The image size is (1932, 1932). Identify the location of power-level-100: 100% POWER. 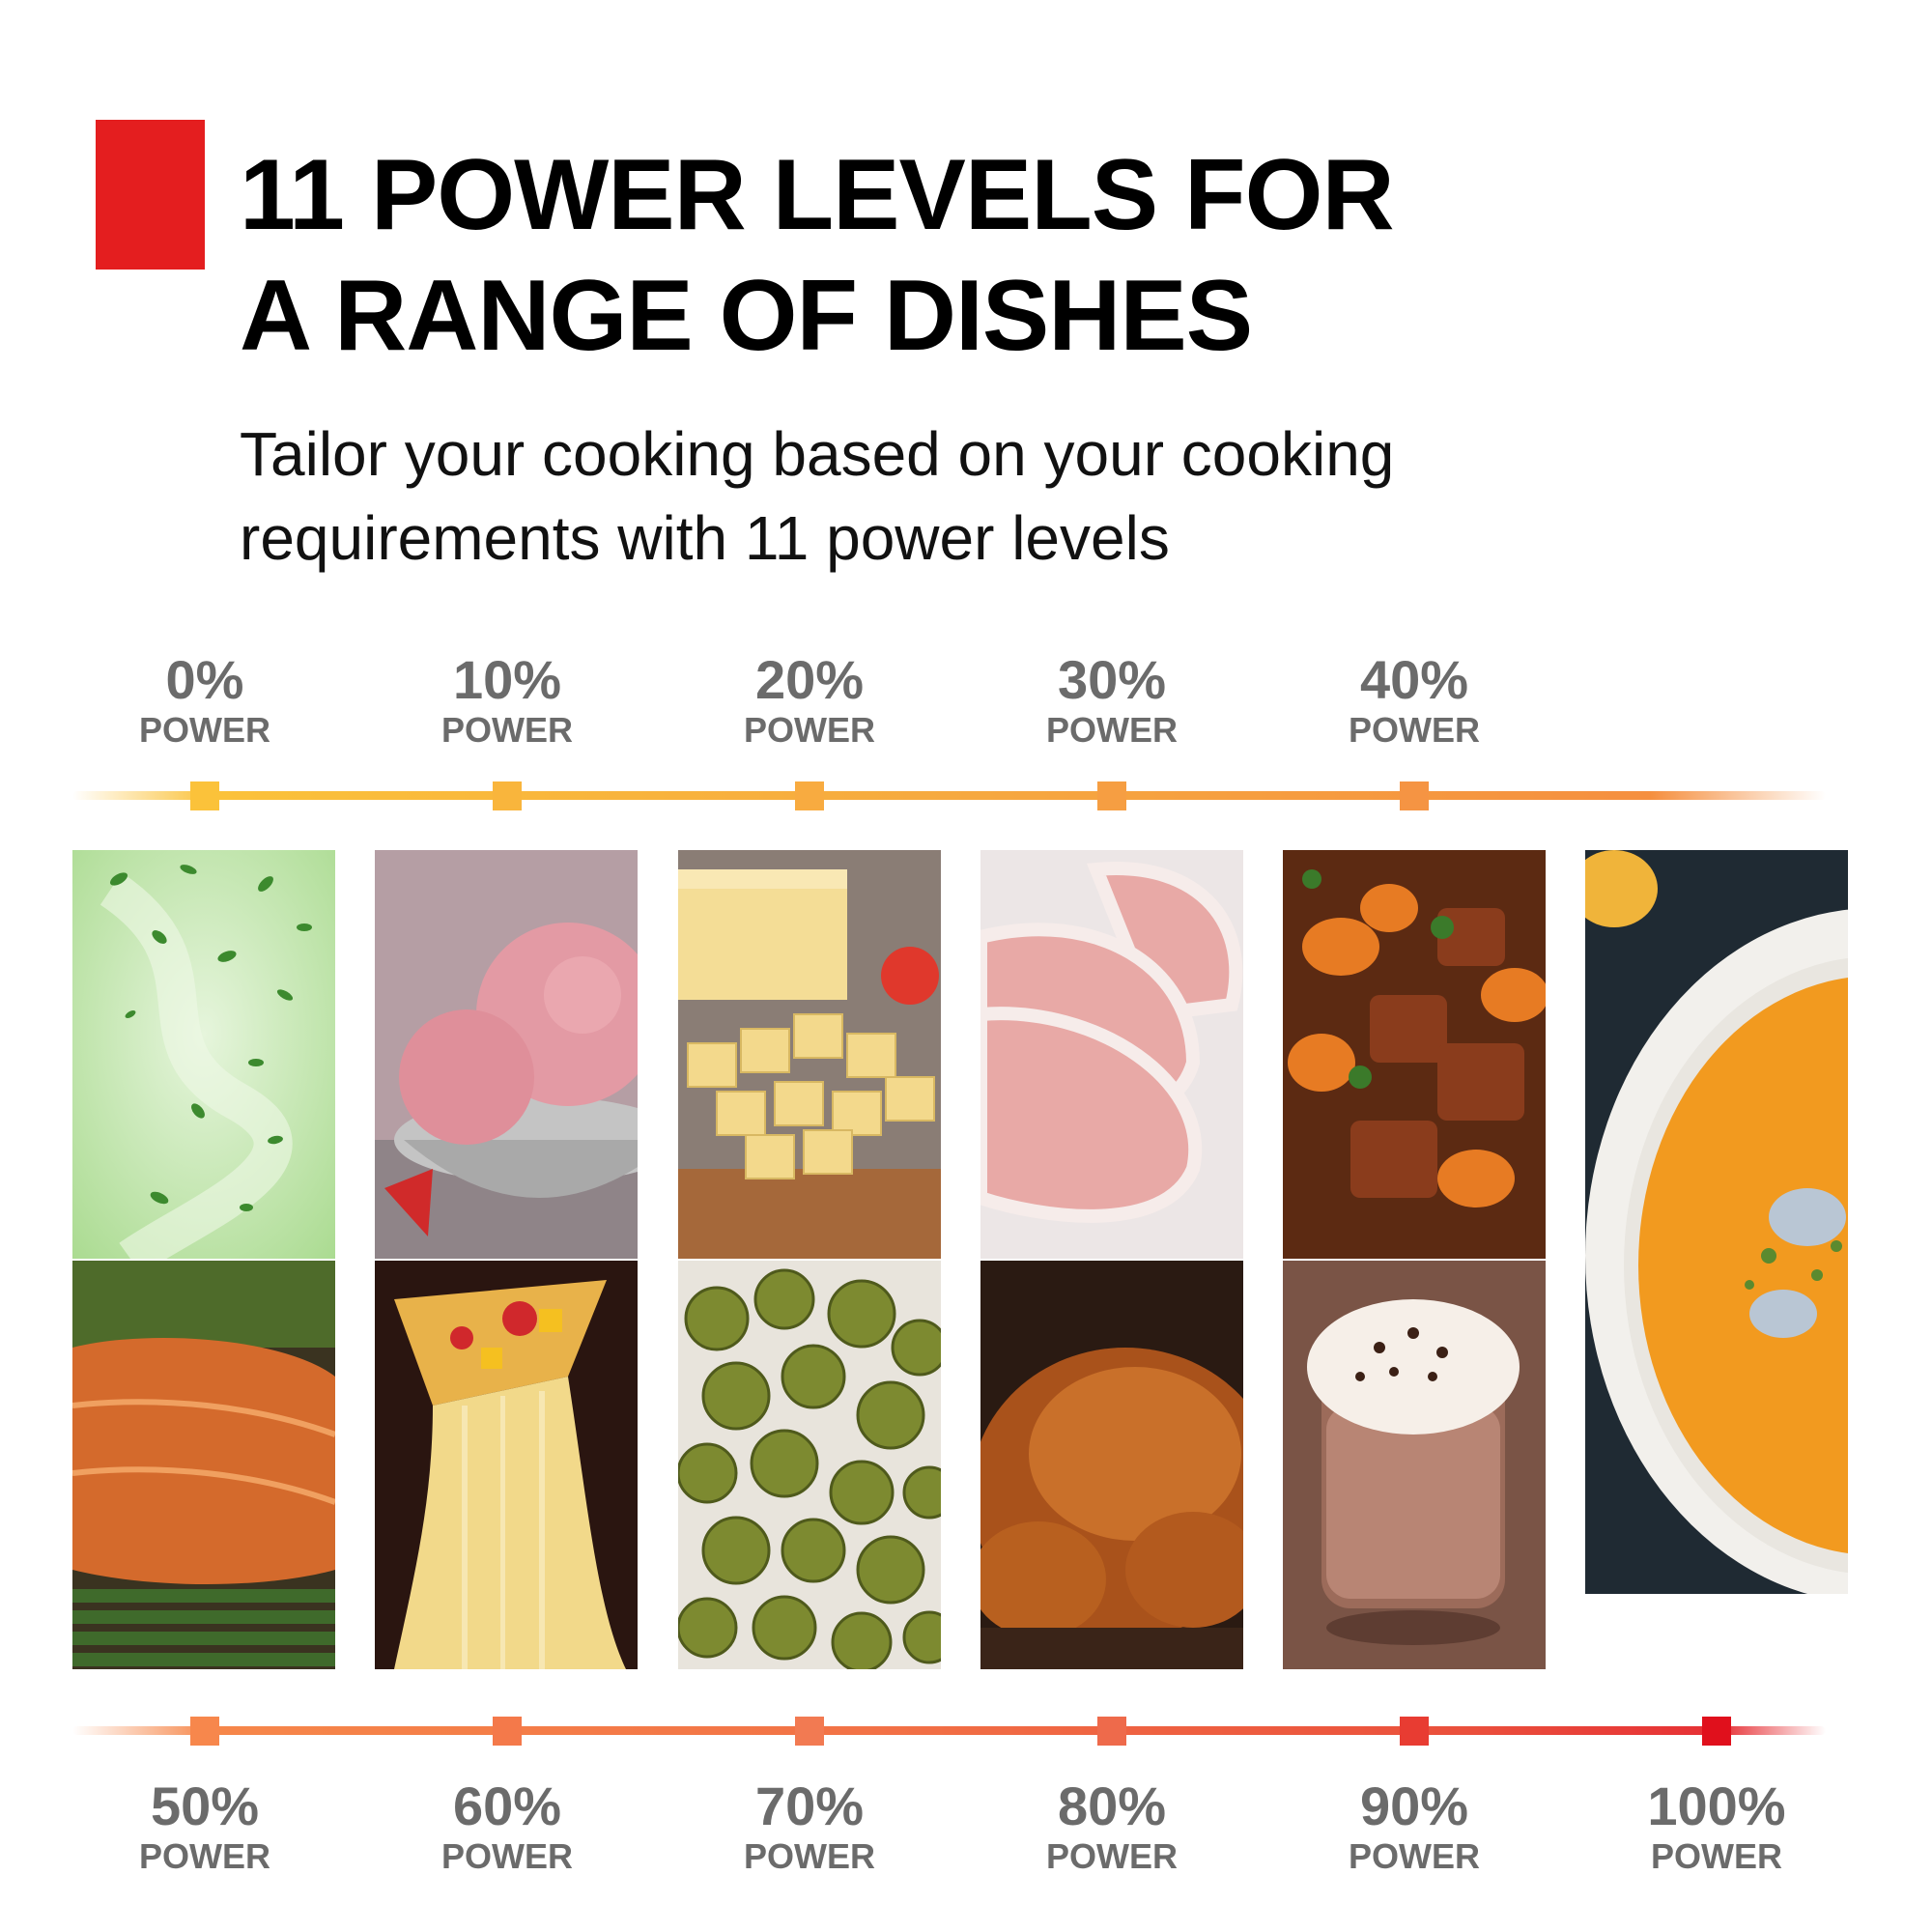
(1716, 1827).